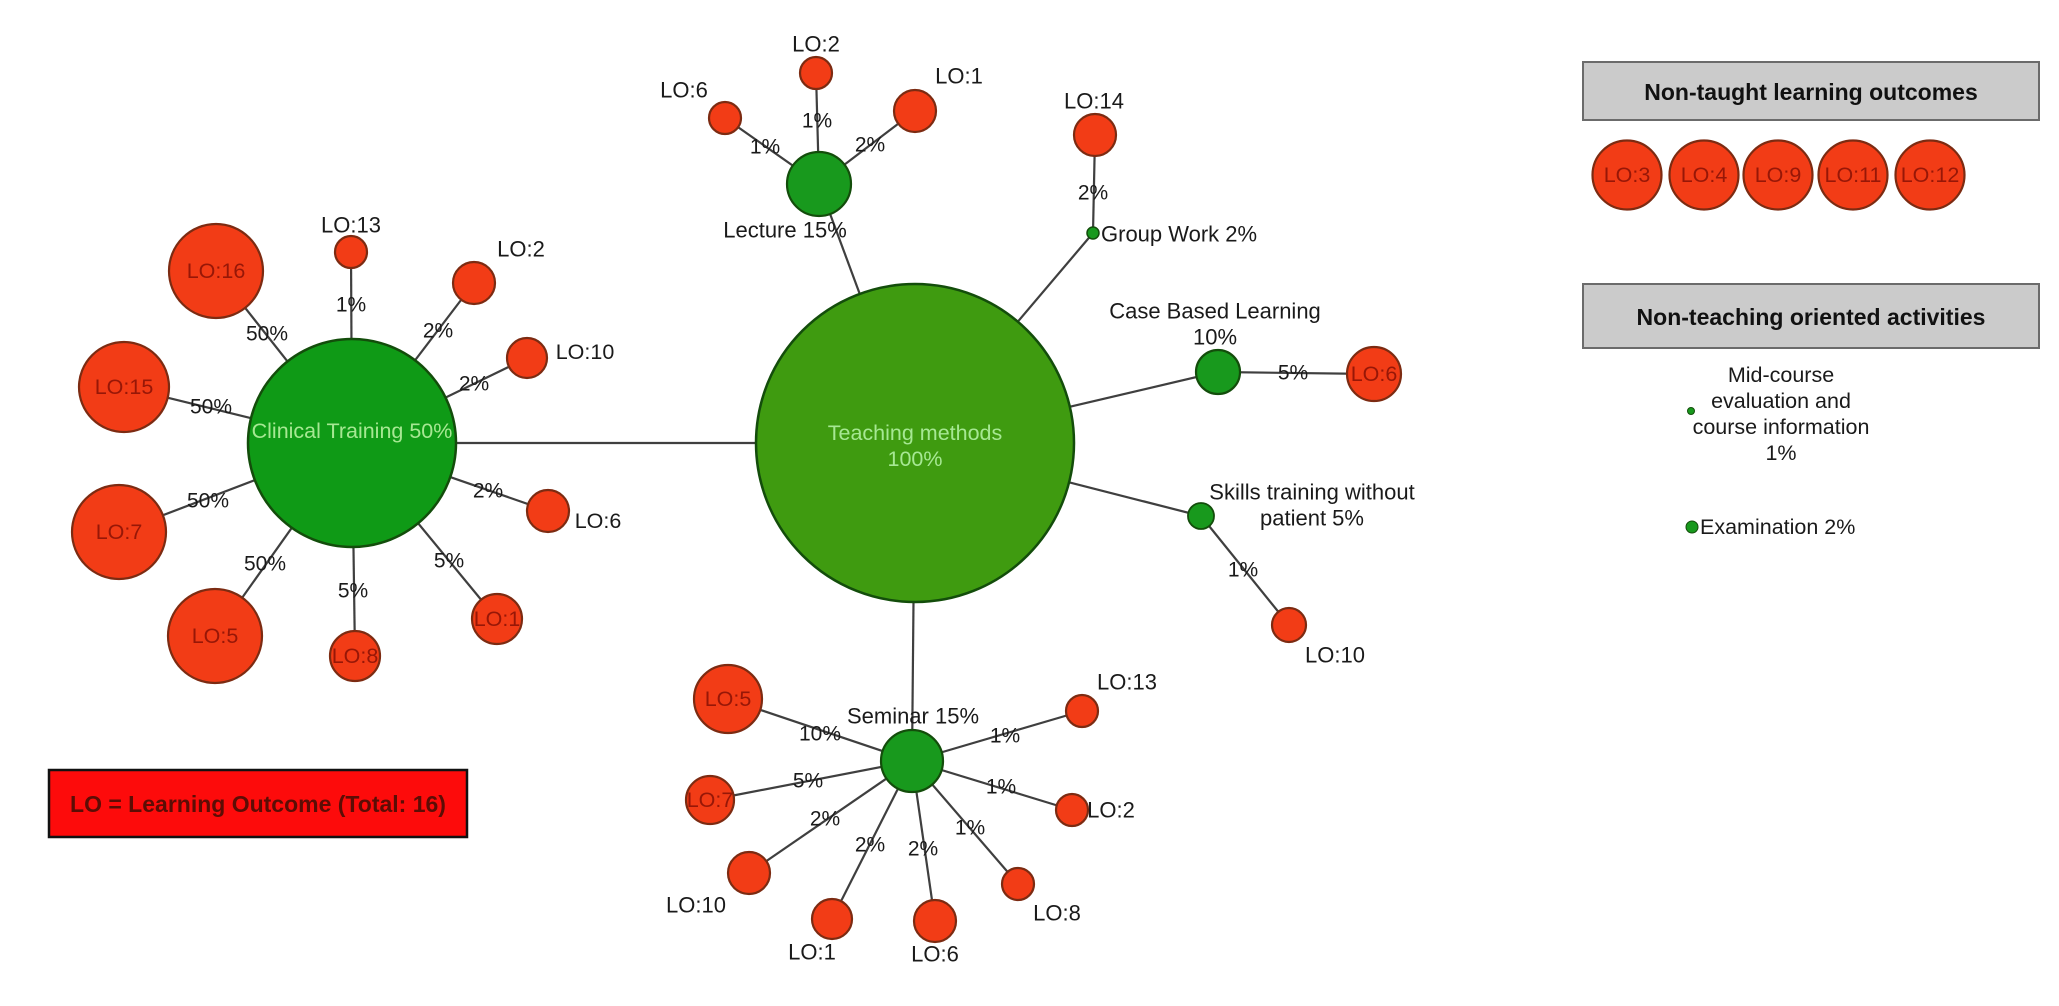  What do you see at coordinates (1094, 101) in the screenshot?
I see `svg-text: LO:14` at bounding box center [1094, 101].